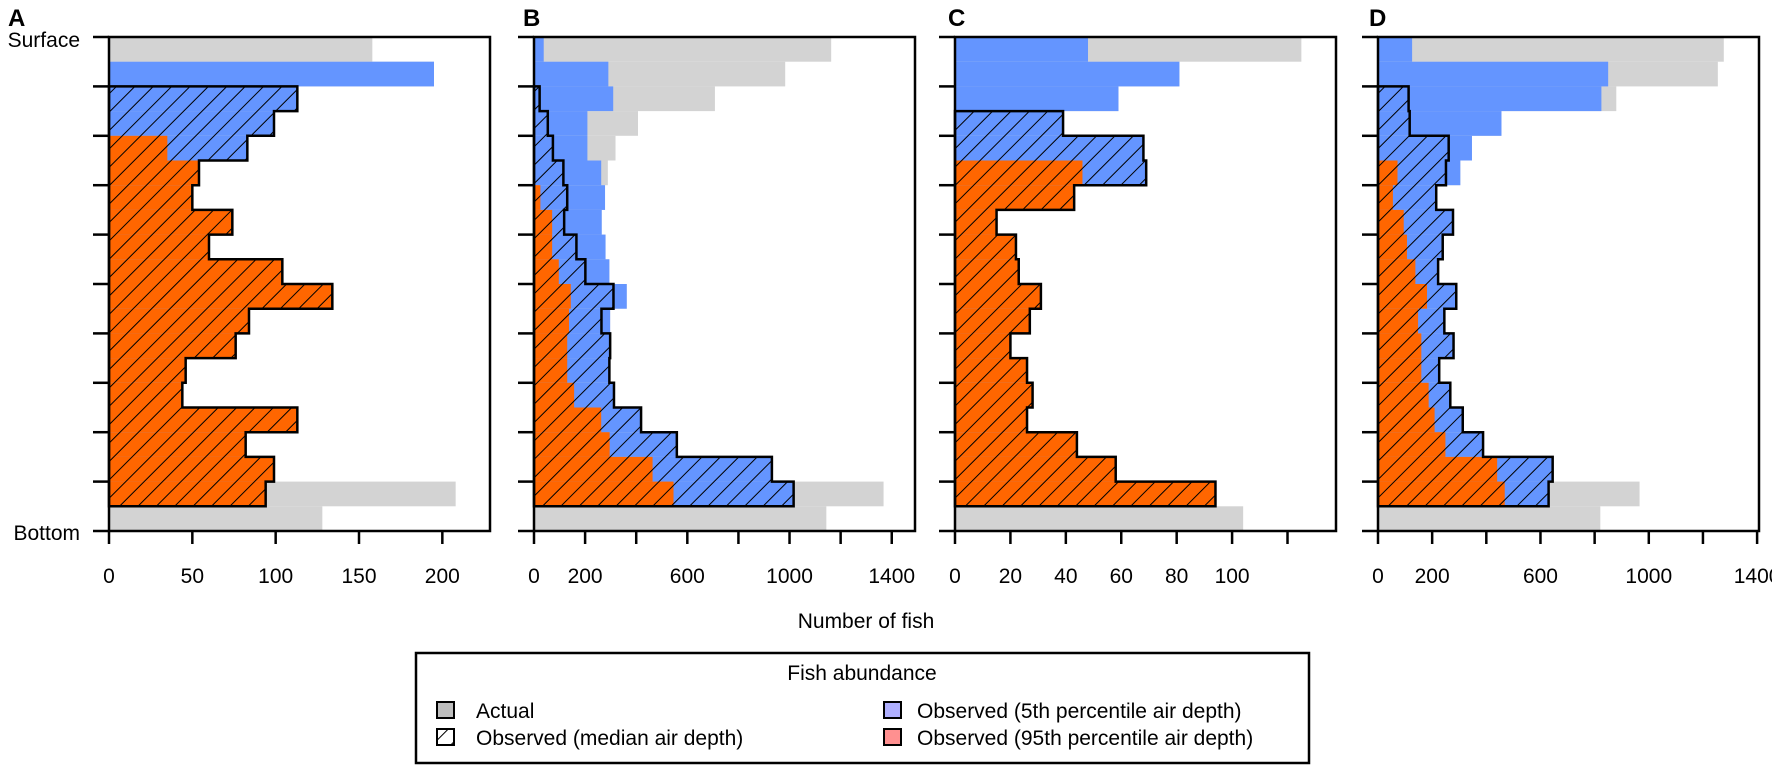 The width and height of the screenshot is (1772, 765). Describe the element at coordinates (505, 711) in the screenshot. I see `legend-label-actual: Actual` at that location.